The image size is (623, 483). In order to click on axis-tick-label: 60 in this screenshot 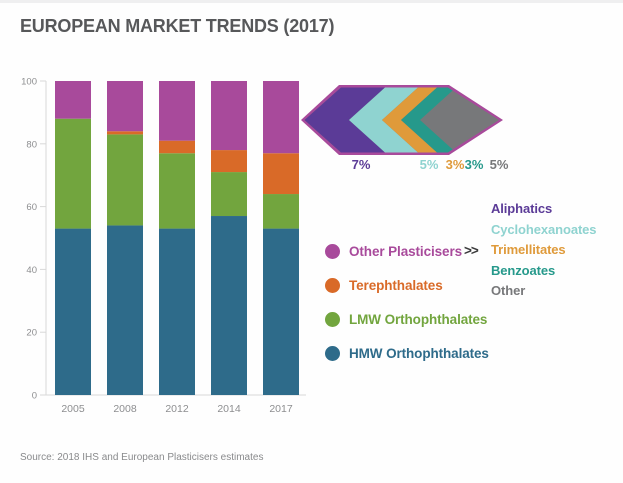, I will do `click(31, 207)`.